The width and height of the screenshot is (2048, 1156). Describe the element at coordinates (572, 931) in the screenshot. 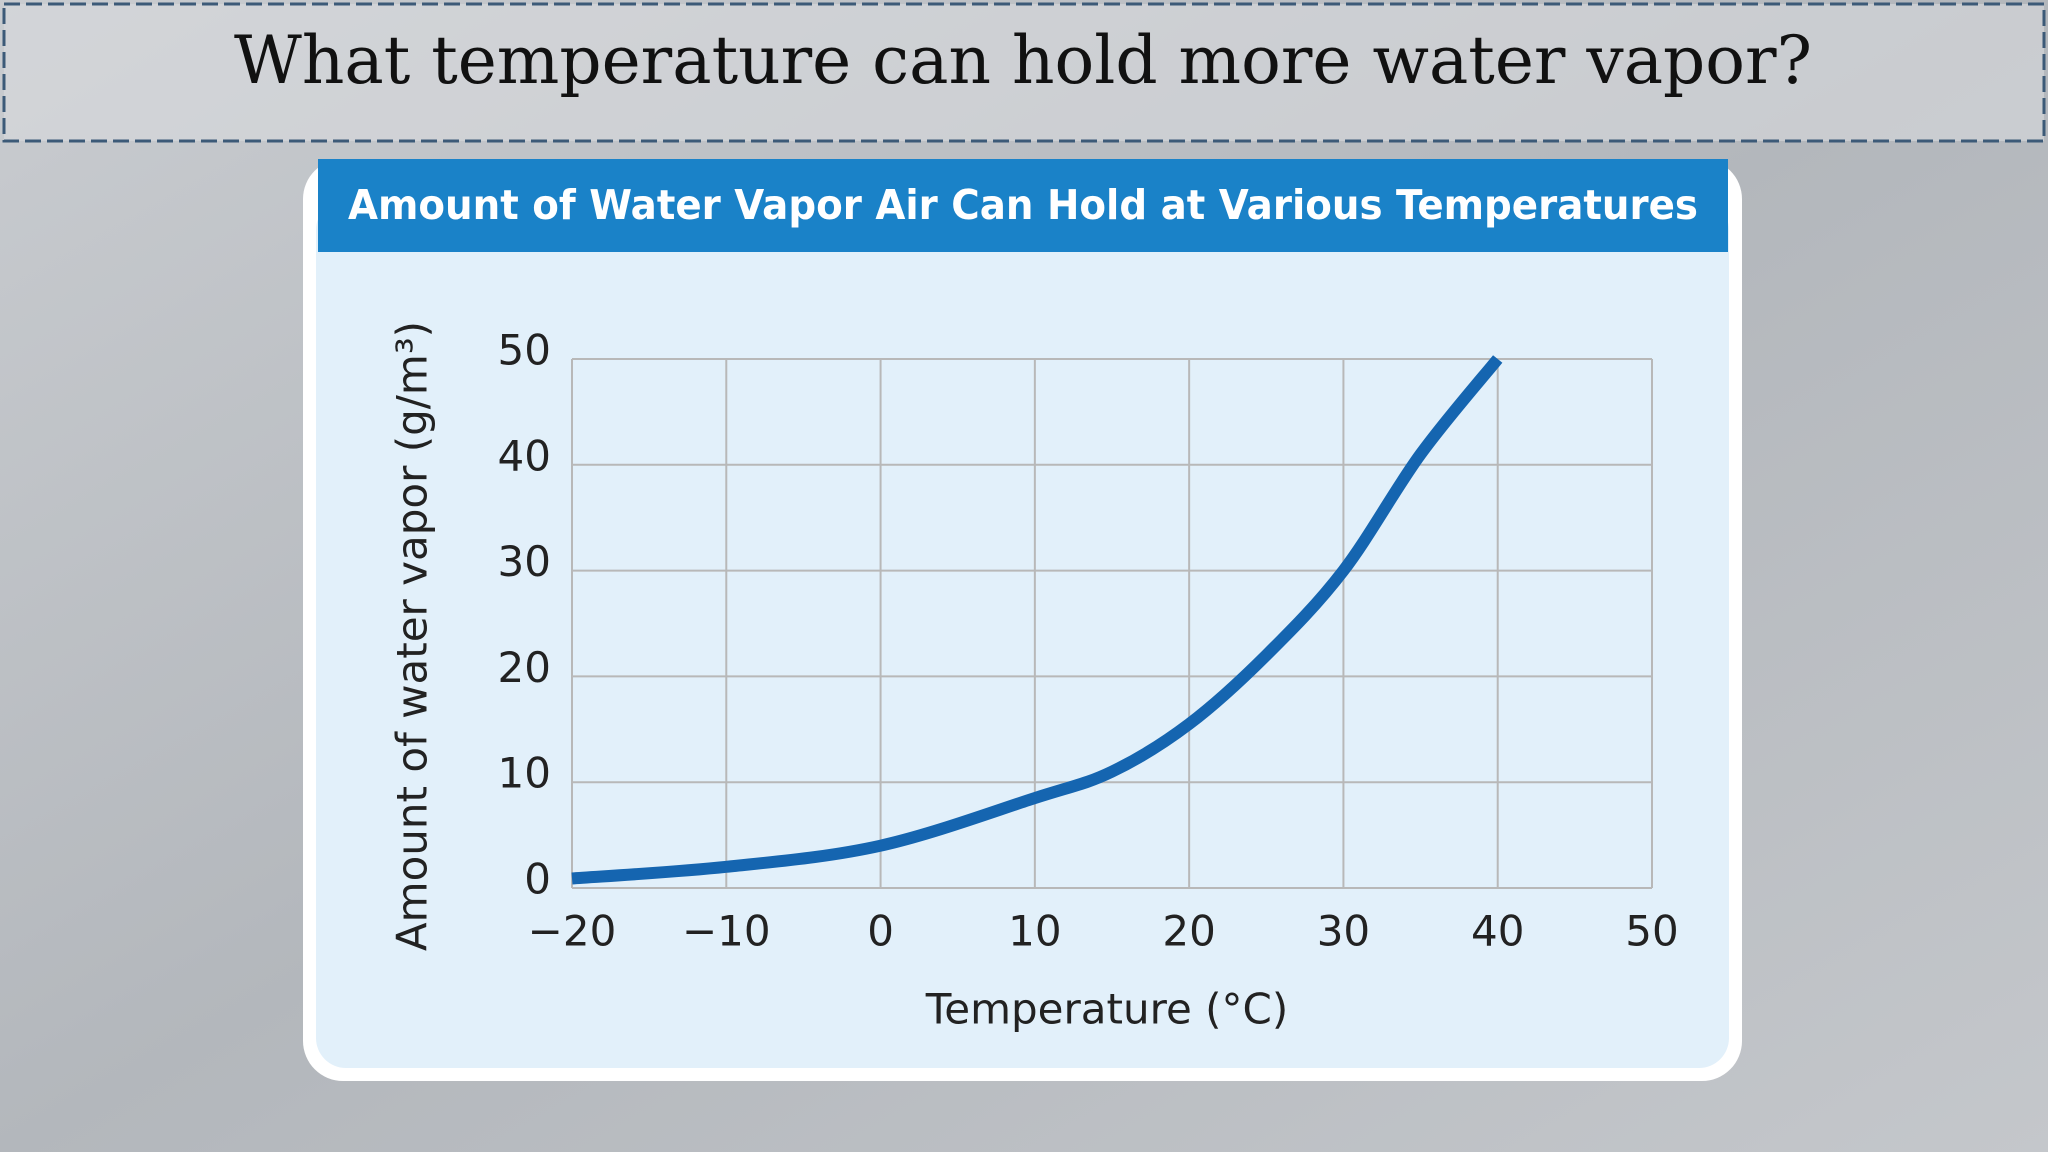

I see `x-tick-label: −20` at that location.